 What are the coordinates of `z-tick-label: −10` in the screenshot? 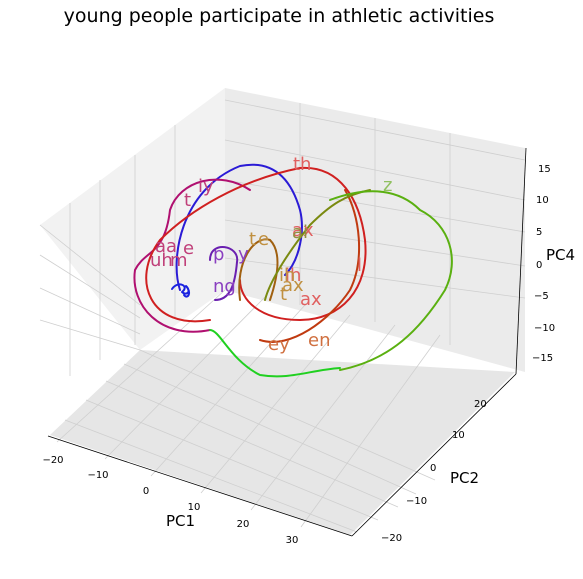 It's located at (544, 328).